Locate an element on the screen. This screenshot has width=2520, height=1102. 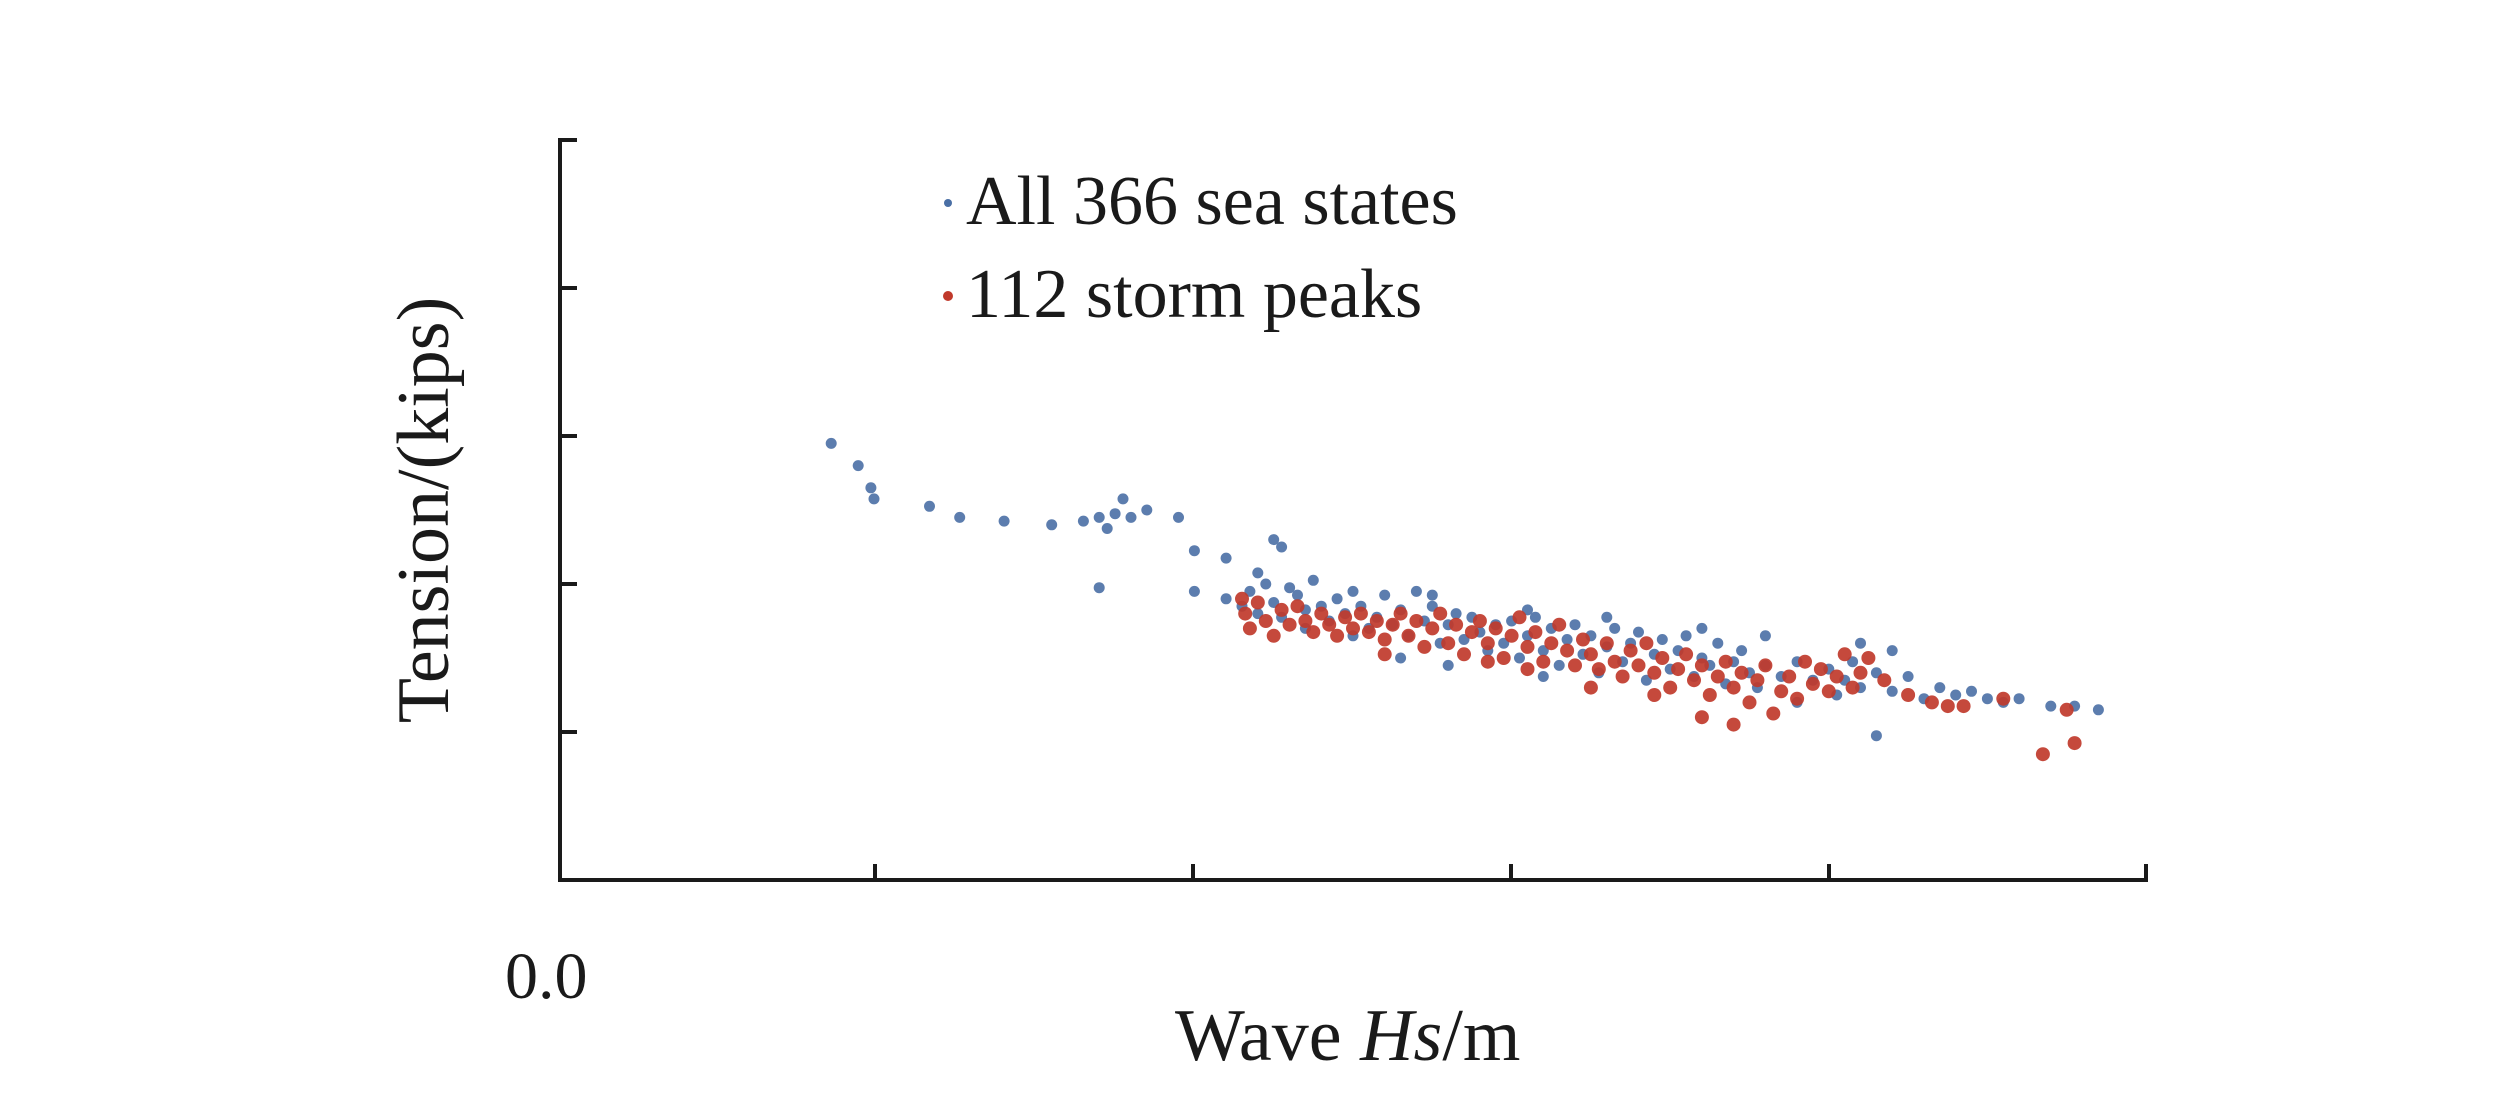
legend-label-all-sea-states: All 366 sea states is located at coordinates (1212, 201).